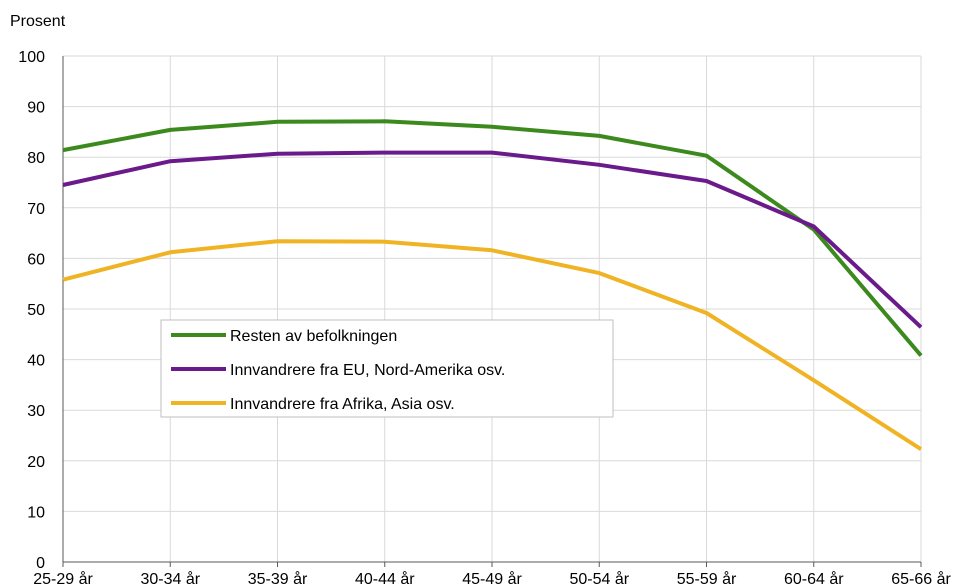 The image size is (962, 588). I want to click on y-axis-title: Prosent, so click(38, 21).